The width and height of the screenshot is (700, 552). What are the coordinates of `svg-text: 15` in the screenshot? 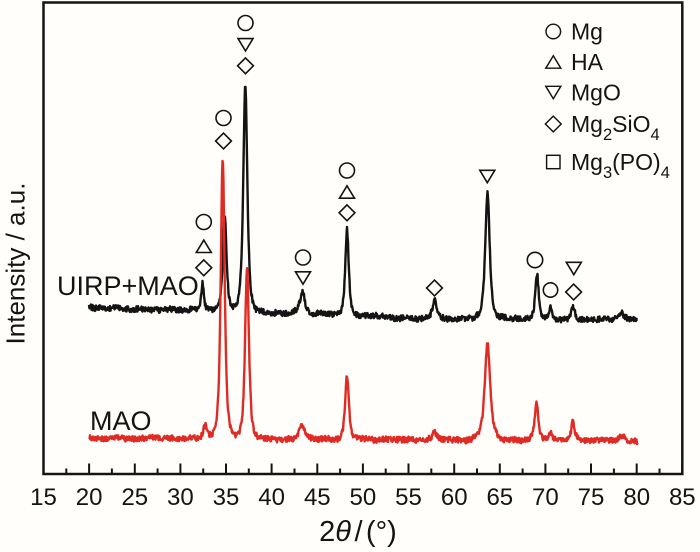 It's located at (43, 497).